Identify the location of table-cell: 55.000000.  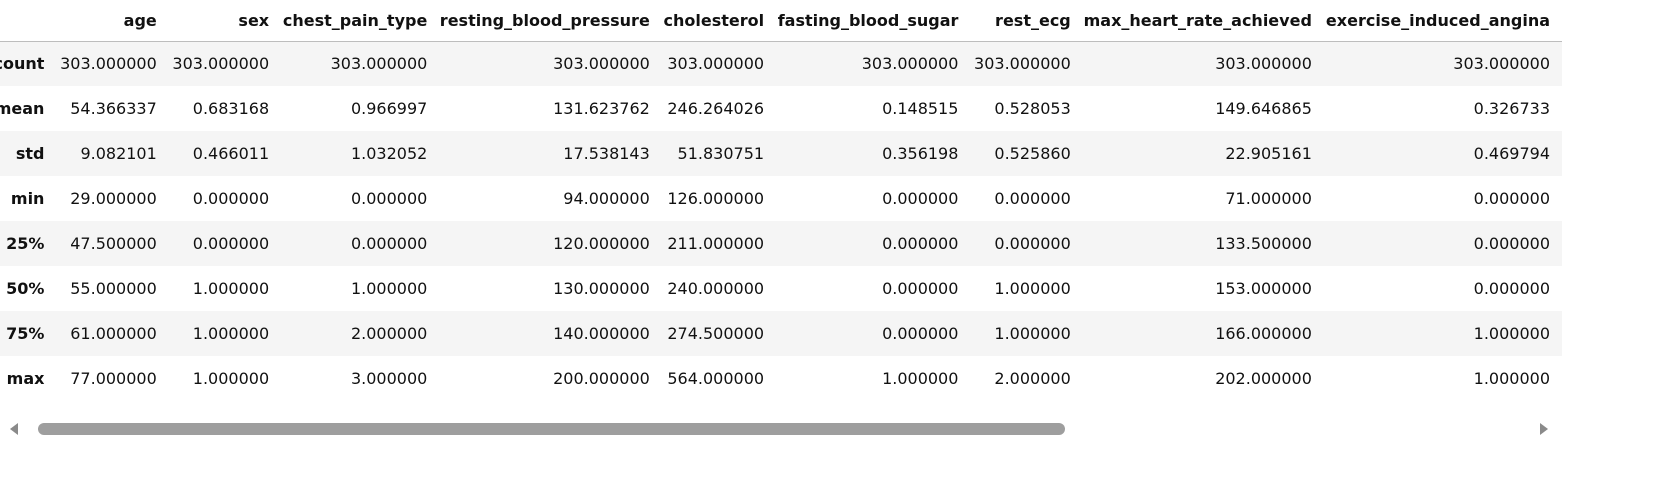
(113, 288).